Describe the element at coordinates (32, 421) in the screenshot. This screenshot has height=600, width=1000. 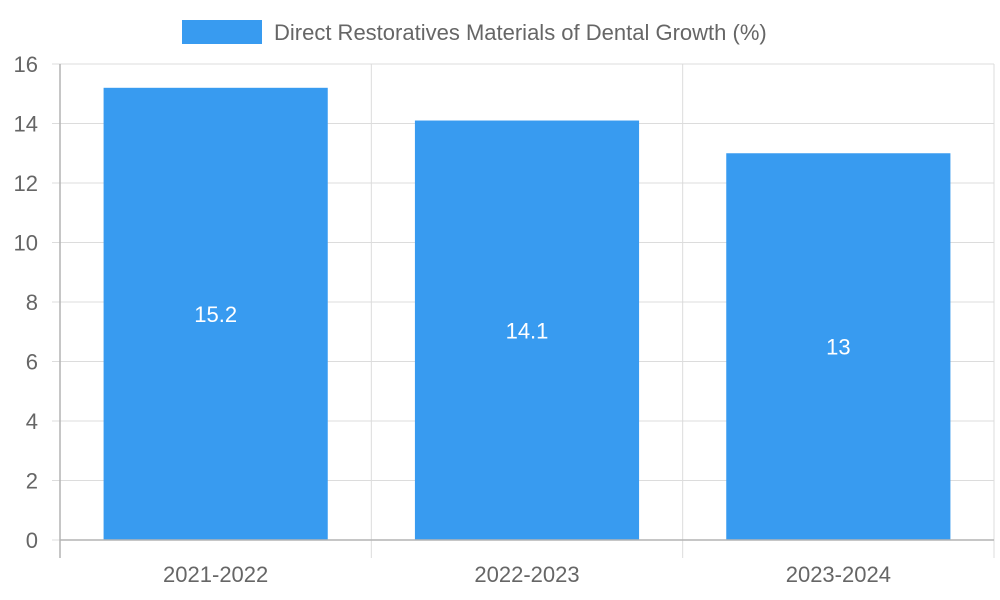
I see `y-tick-label: 4` at that location.